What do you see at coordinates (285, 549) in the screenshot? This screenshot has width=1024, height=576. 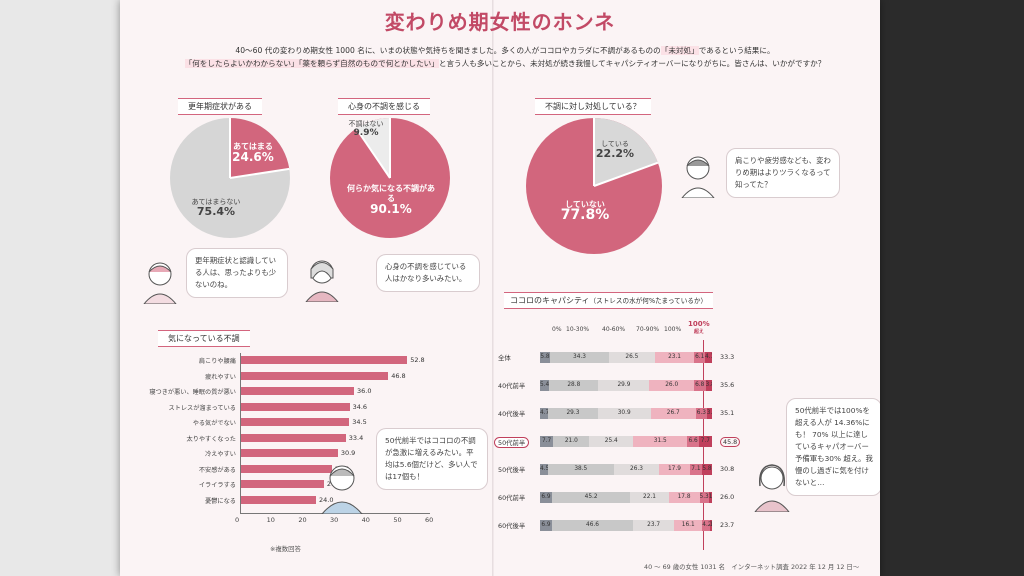 I see `symptoms-chart-note: ※複数回答` at bounding box center [285, 549].